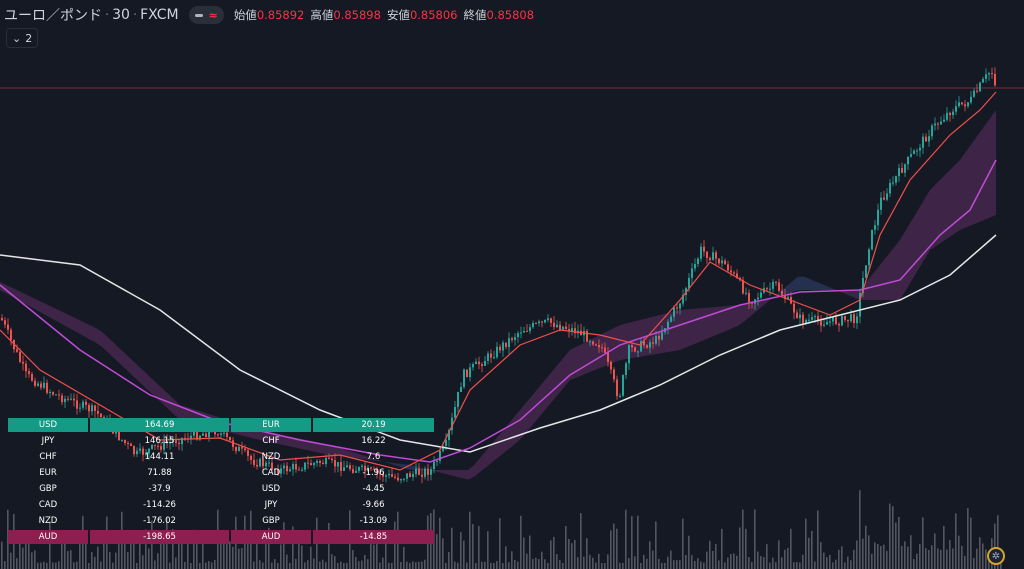 The height and width of the screenshot is (569, 1024). Describe the element at coordinates (221, 505) in the screenshot. I see `strength-row: CAD -114.26 JPY -9.66` at that location.